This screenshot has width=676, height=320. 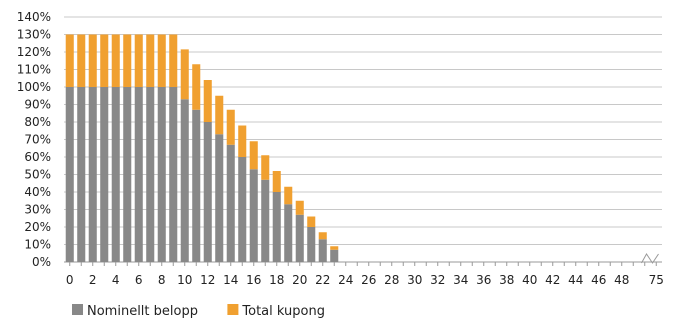 I want to click on y-tick-label: 20%, so click(x=37, y=227).